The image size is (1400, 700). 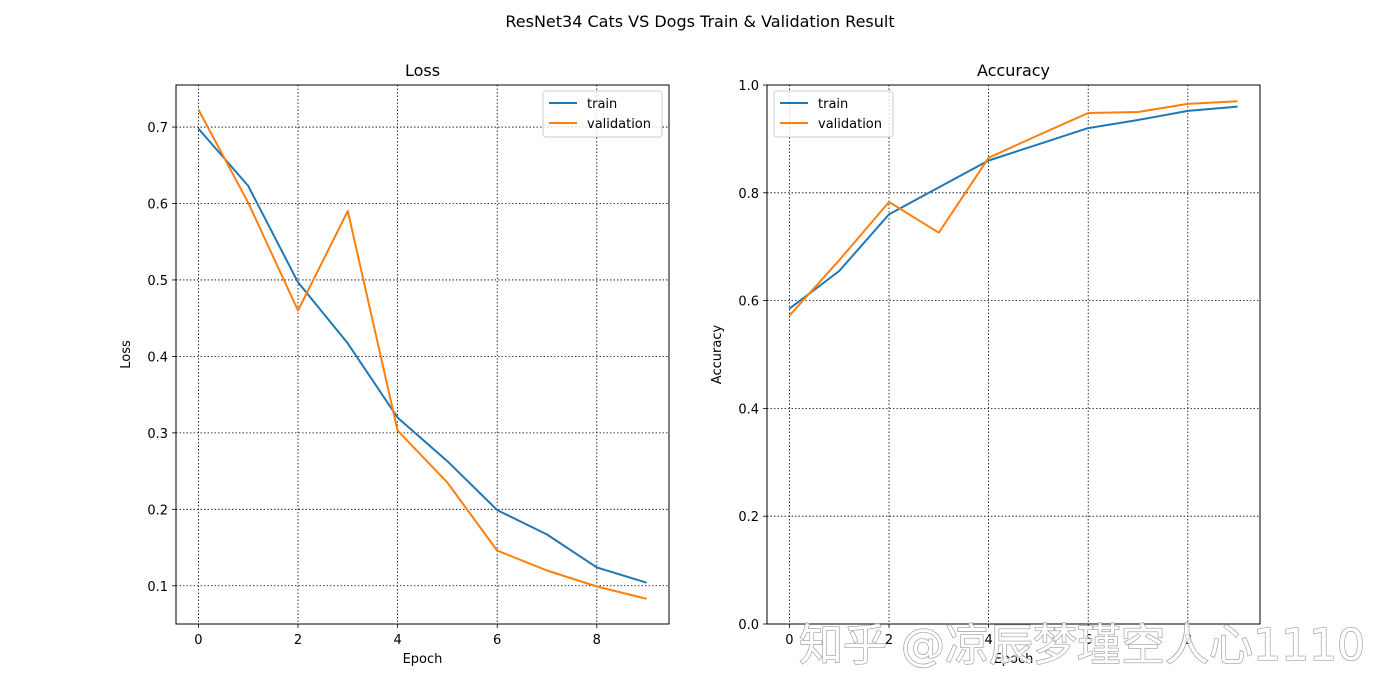 I want to click on accuracy-ytick-label-5: 1.0, so click(x=748, y=86).